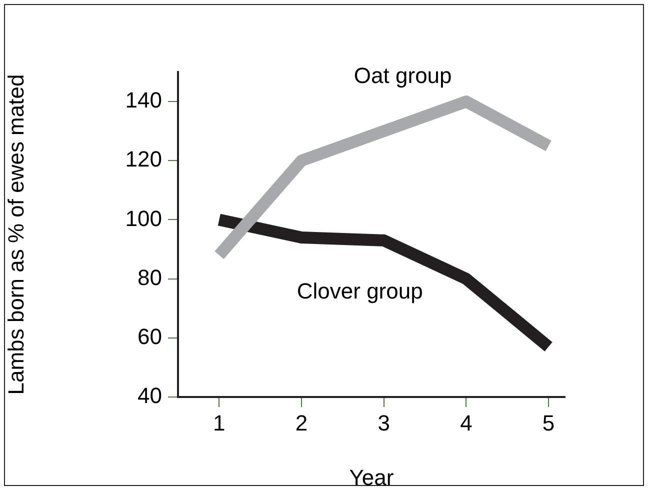 The height and width of the screenshot is (492, 650). What do you see at coordinates (150, 395) in the screenshot?
I see `y-tick-label: 40` at bounding box center [150, 395].